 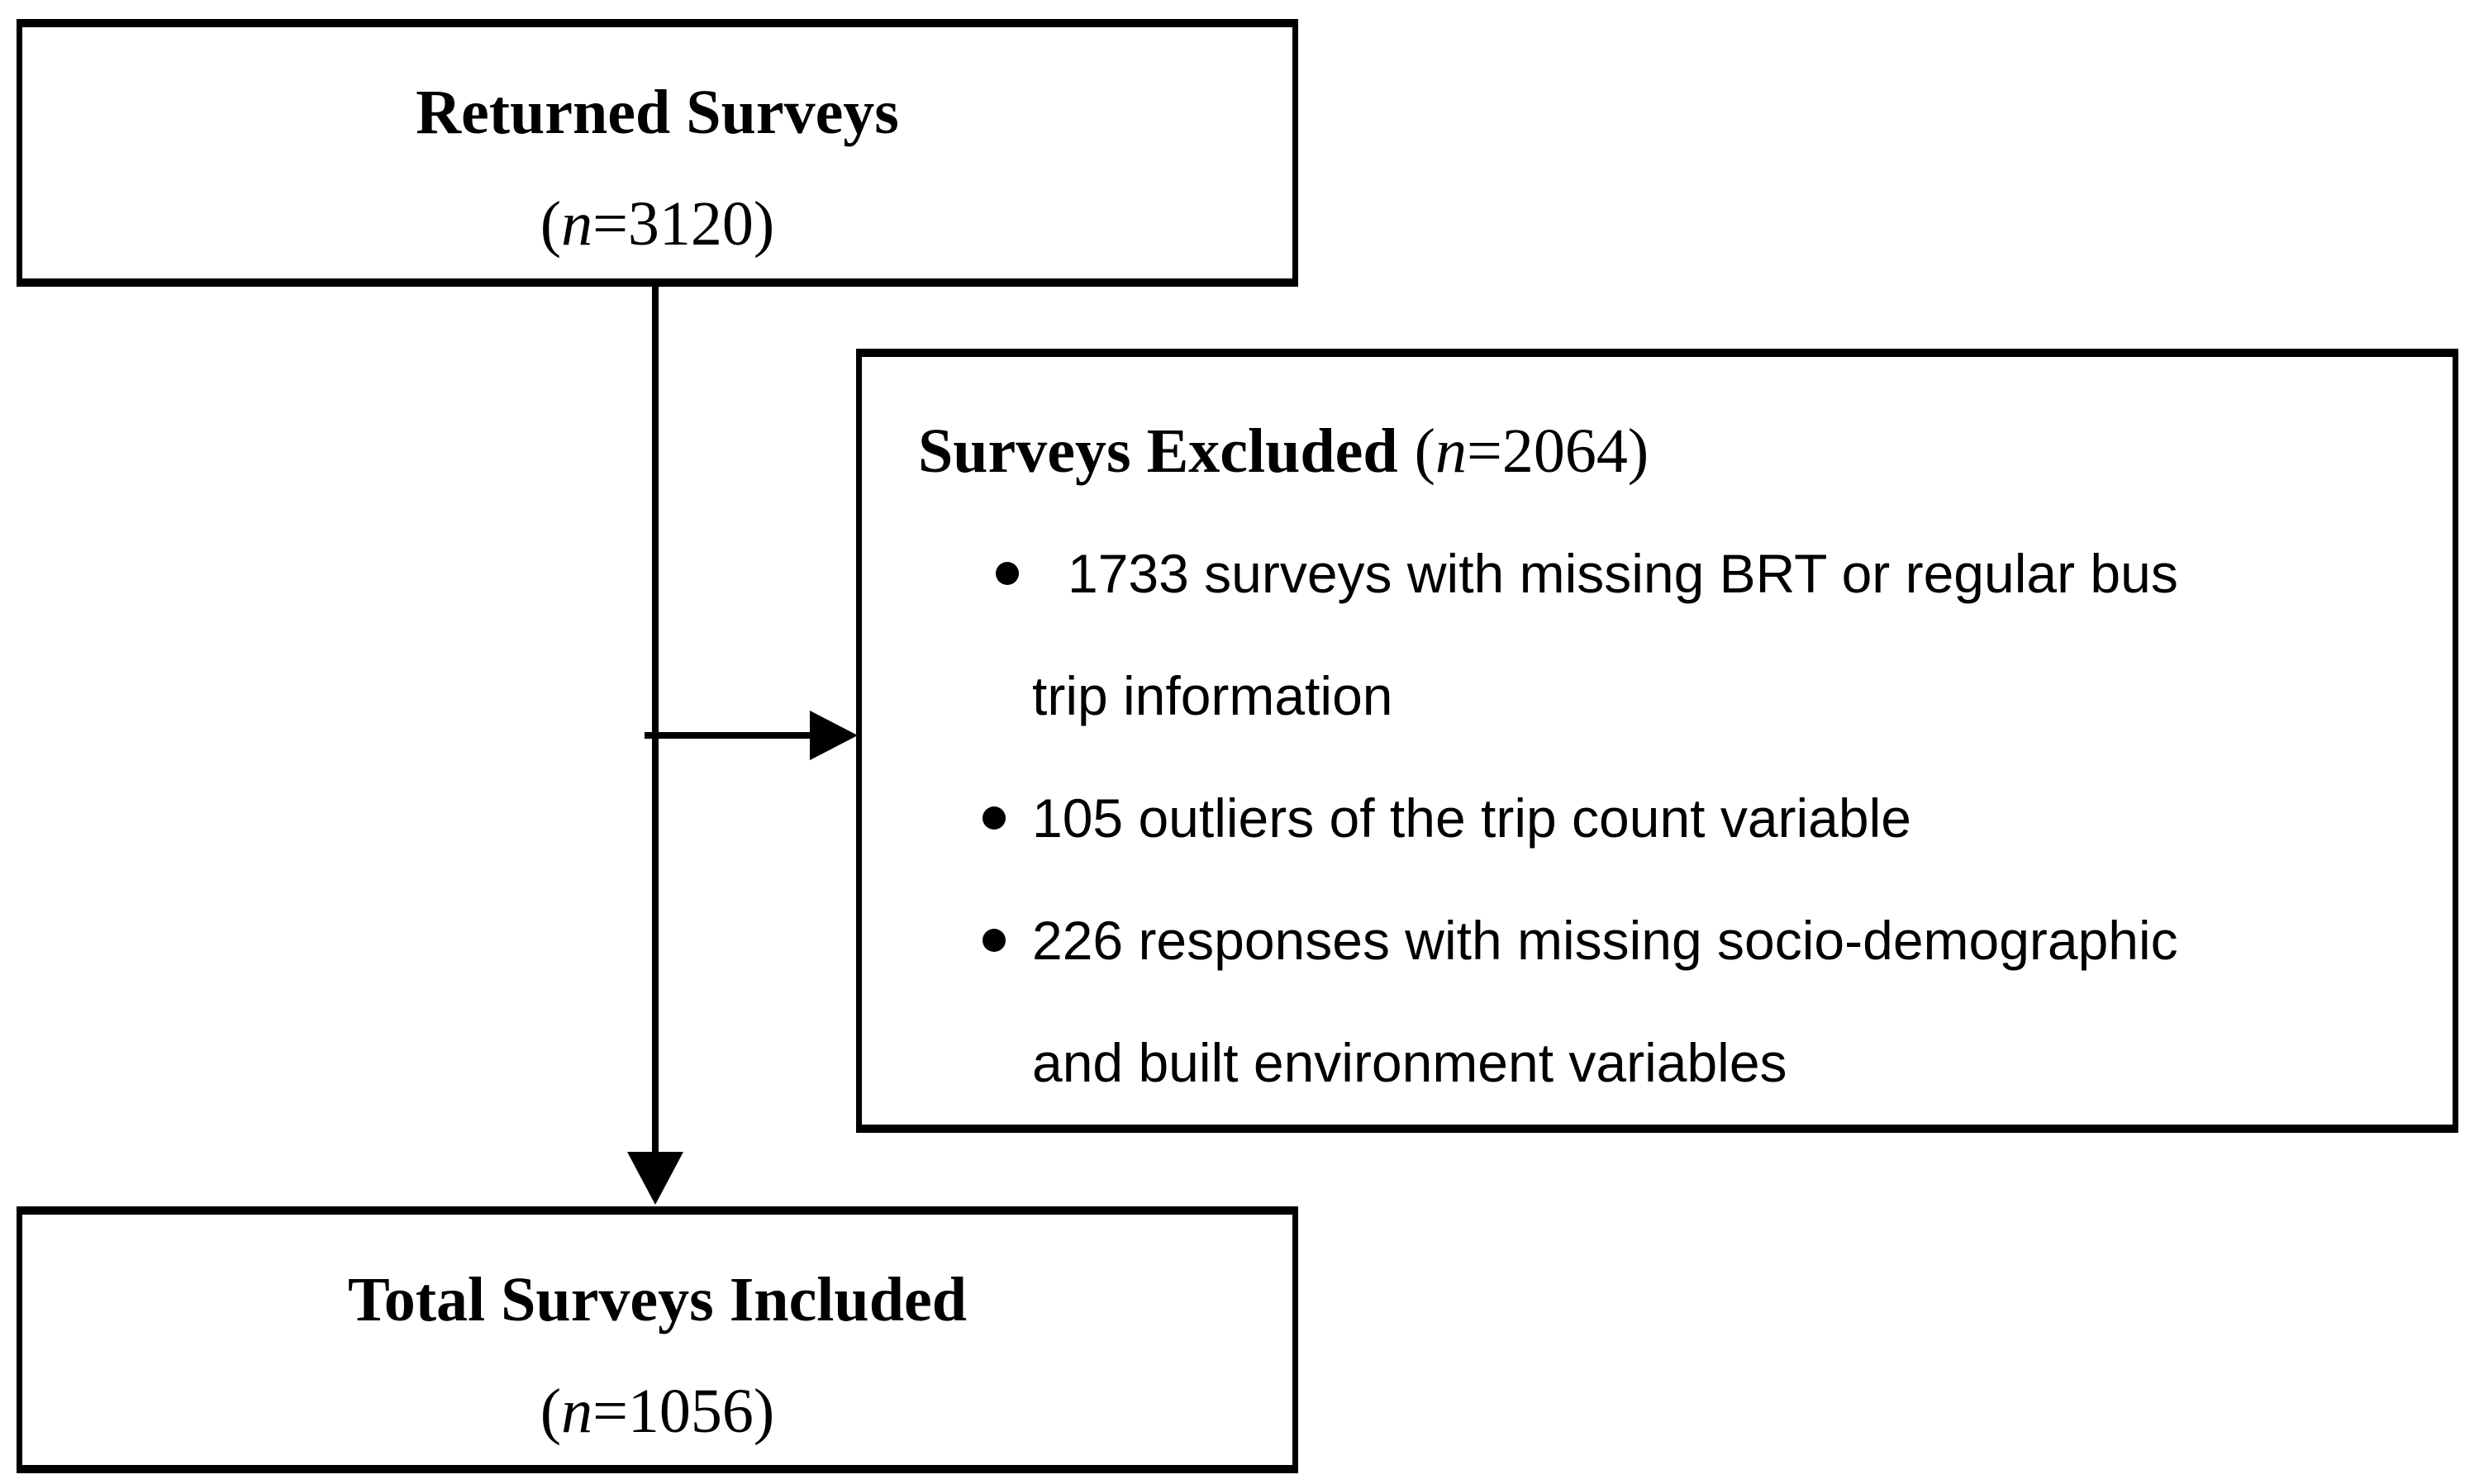 What do you see at coordinates (728, 735) in the screenshot?
I see `flow-line-horizontal` at bounding box center [728, 735].